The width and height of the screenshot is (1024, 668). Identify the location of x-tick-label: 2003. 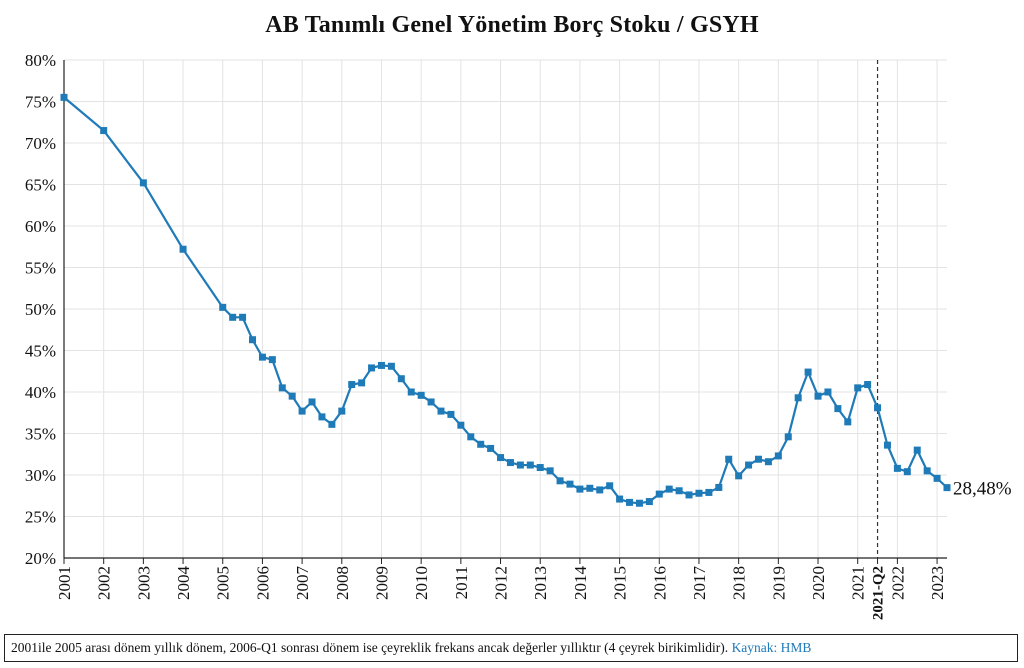
(143, 583).